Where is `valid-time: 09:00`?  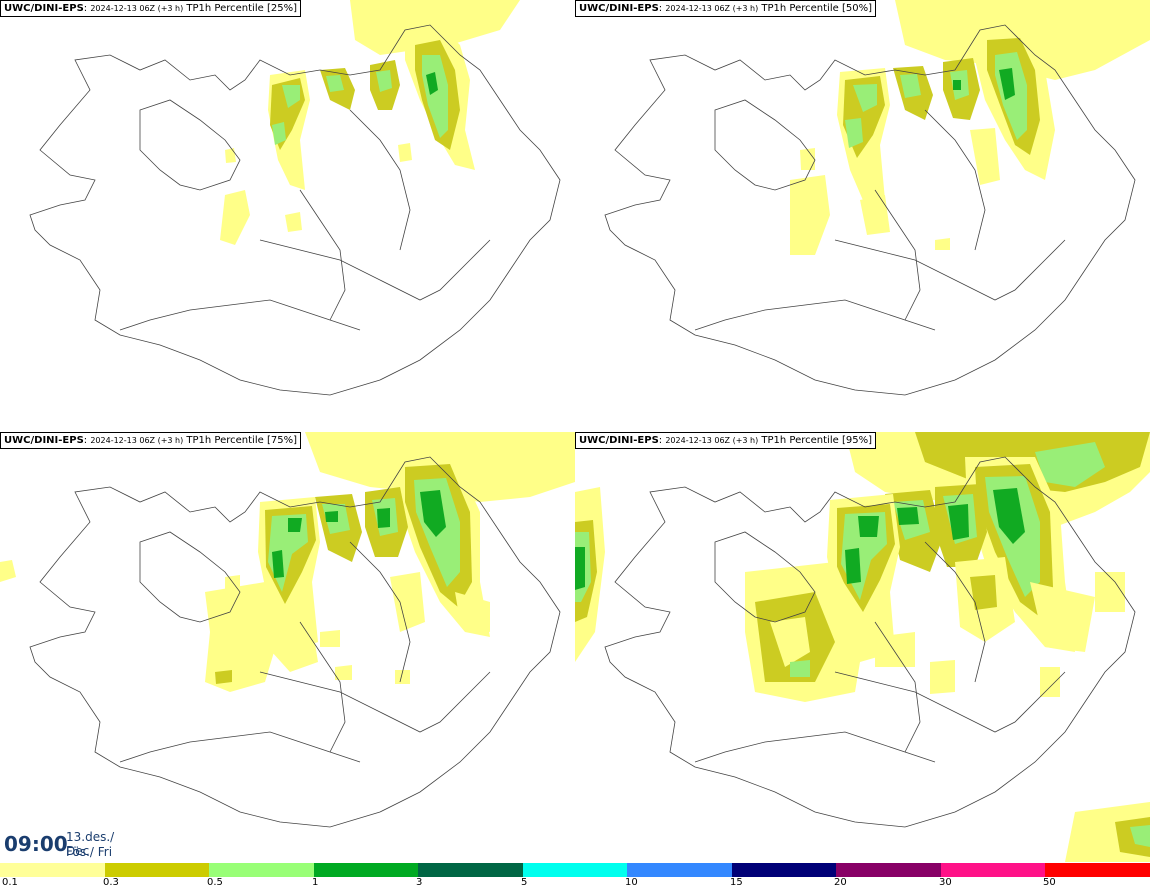 valid-time: 09:00 is located at coordinates (36, 844).